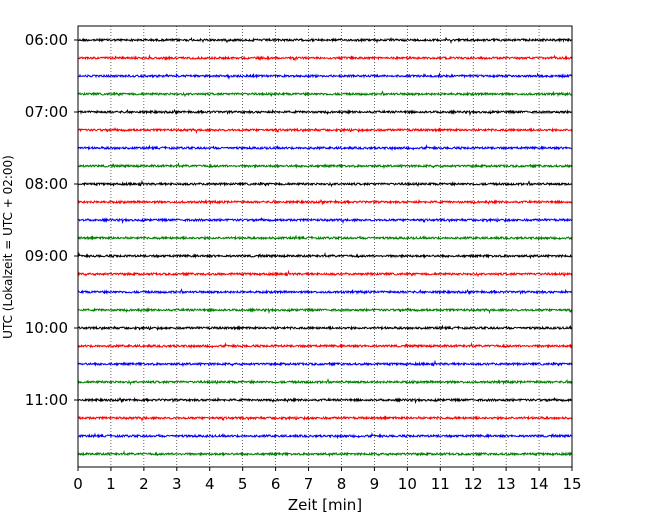 The width and height of the screenshot is (650, 520). What do you see at coordinates (46, 40) in the screenshot?
I see `y-tick-label: 06:00` at bounding box center [46, 40].